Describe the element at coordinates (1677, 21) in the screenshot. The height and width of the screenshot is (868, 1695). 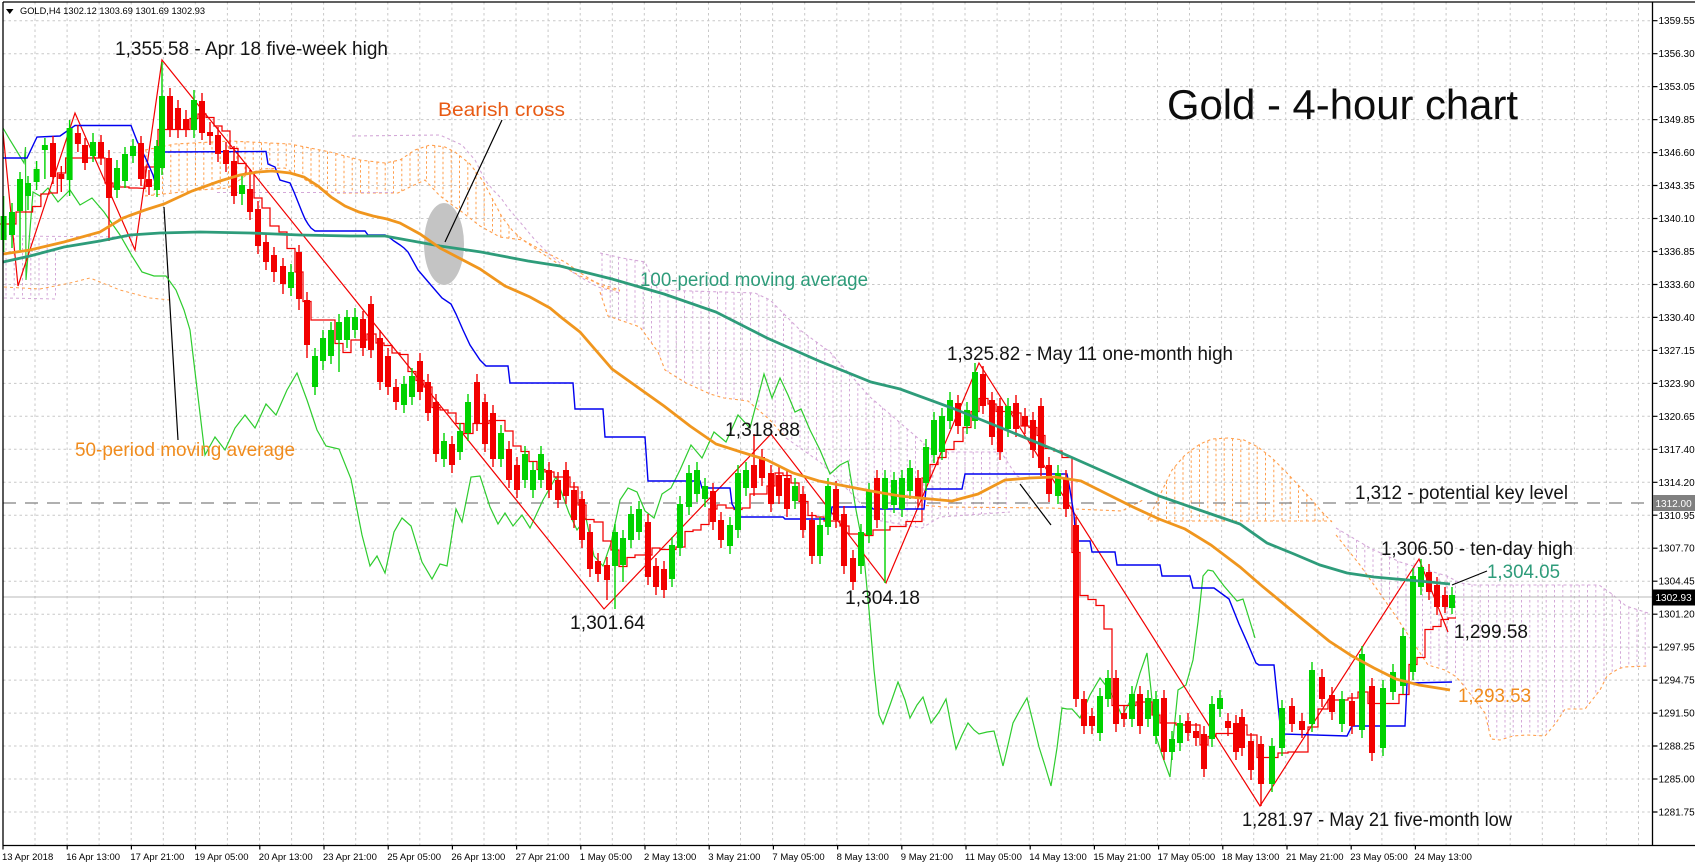
I see `svg-text: 1359.55` at that location.